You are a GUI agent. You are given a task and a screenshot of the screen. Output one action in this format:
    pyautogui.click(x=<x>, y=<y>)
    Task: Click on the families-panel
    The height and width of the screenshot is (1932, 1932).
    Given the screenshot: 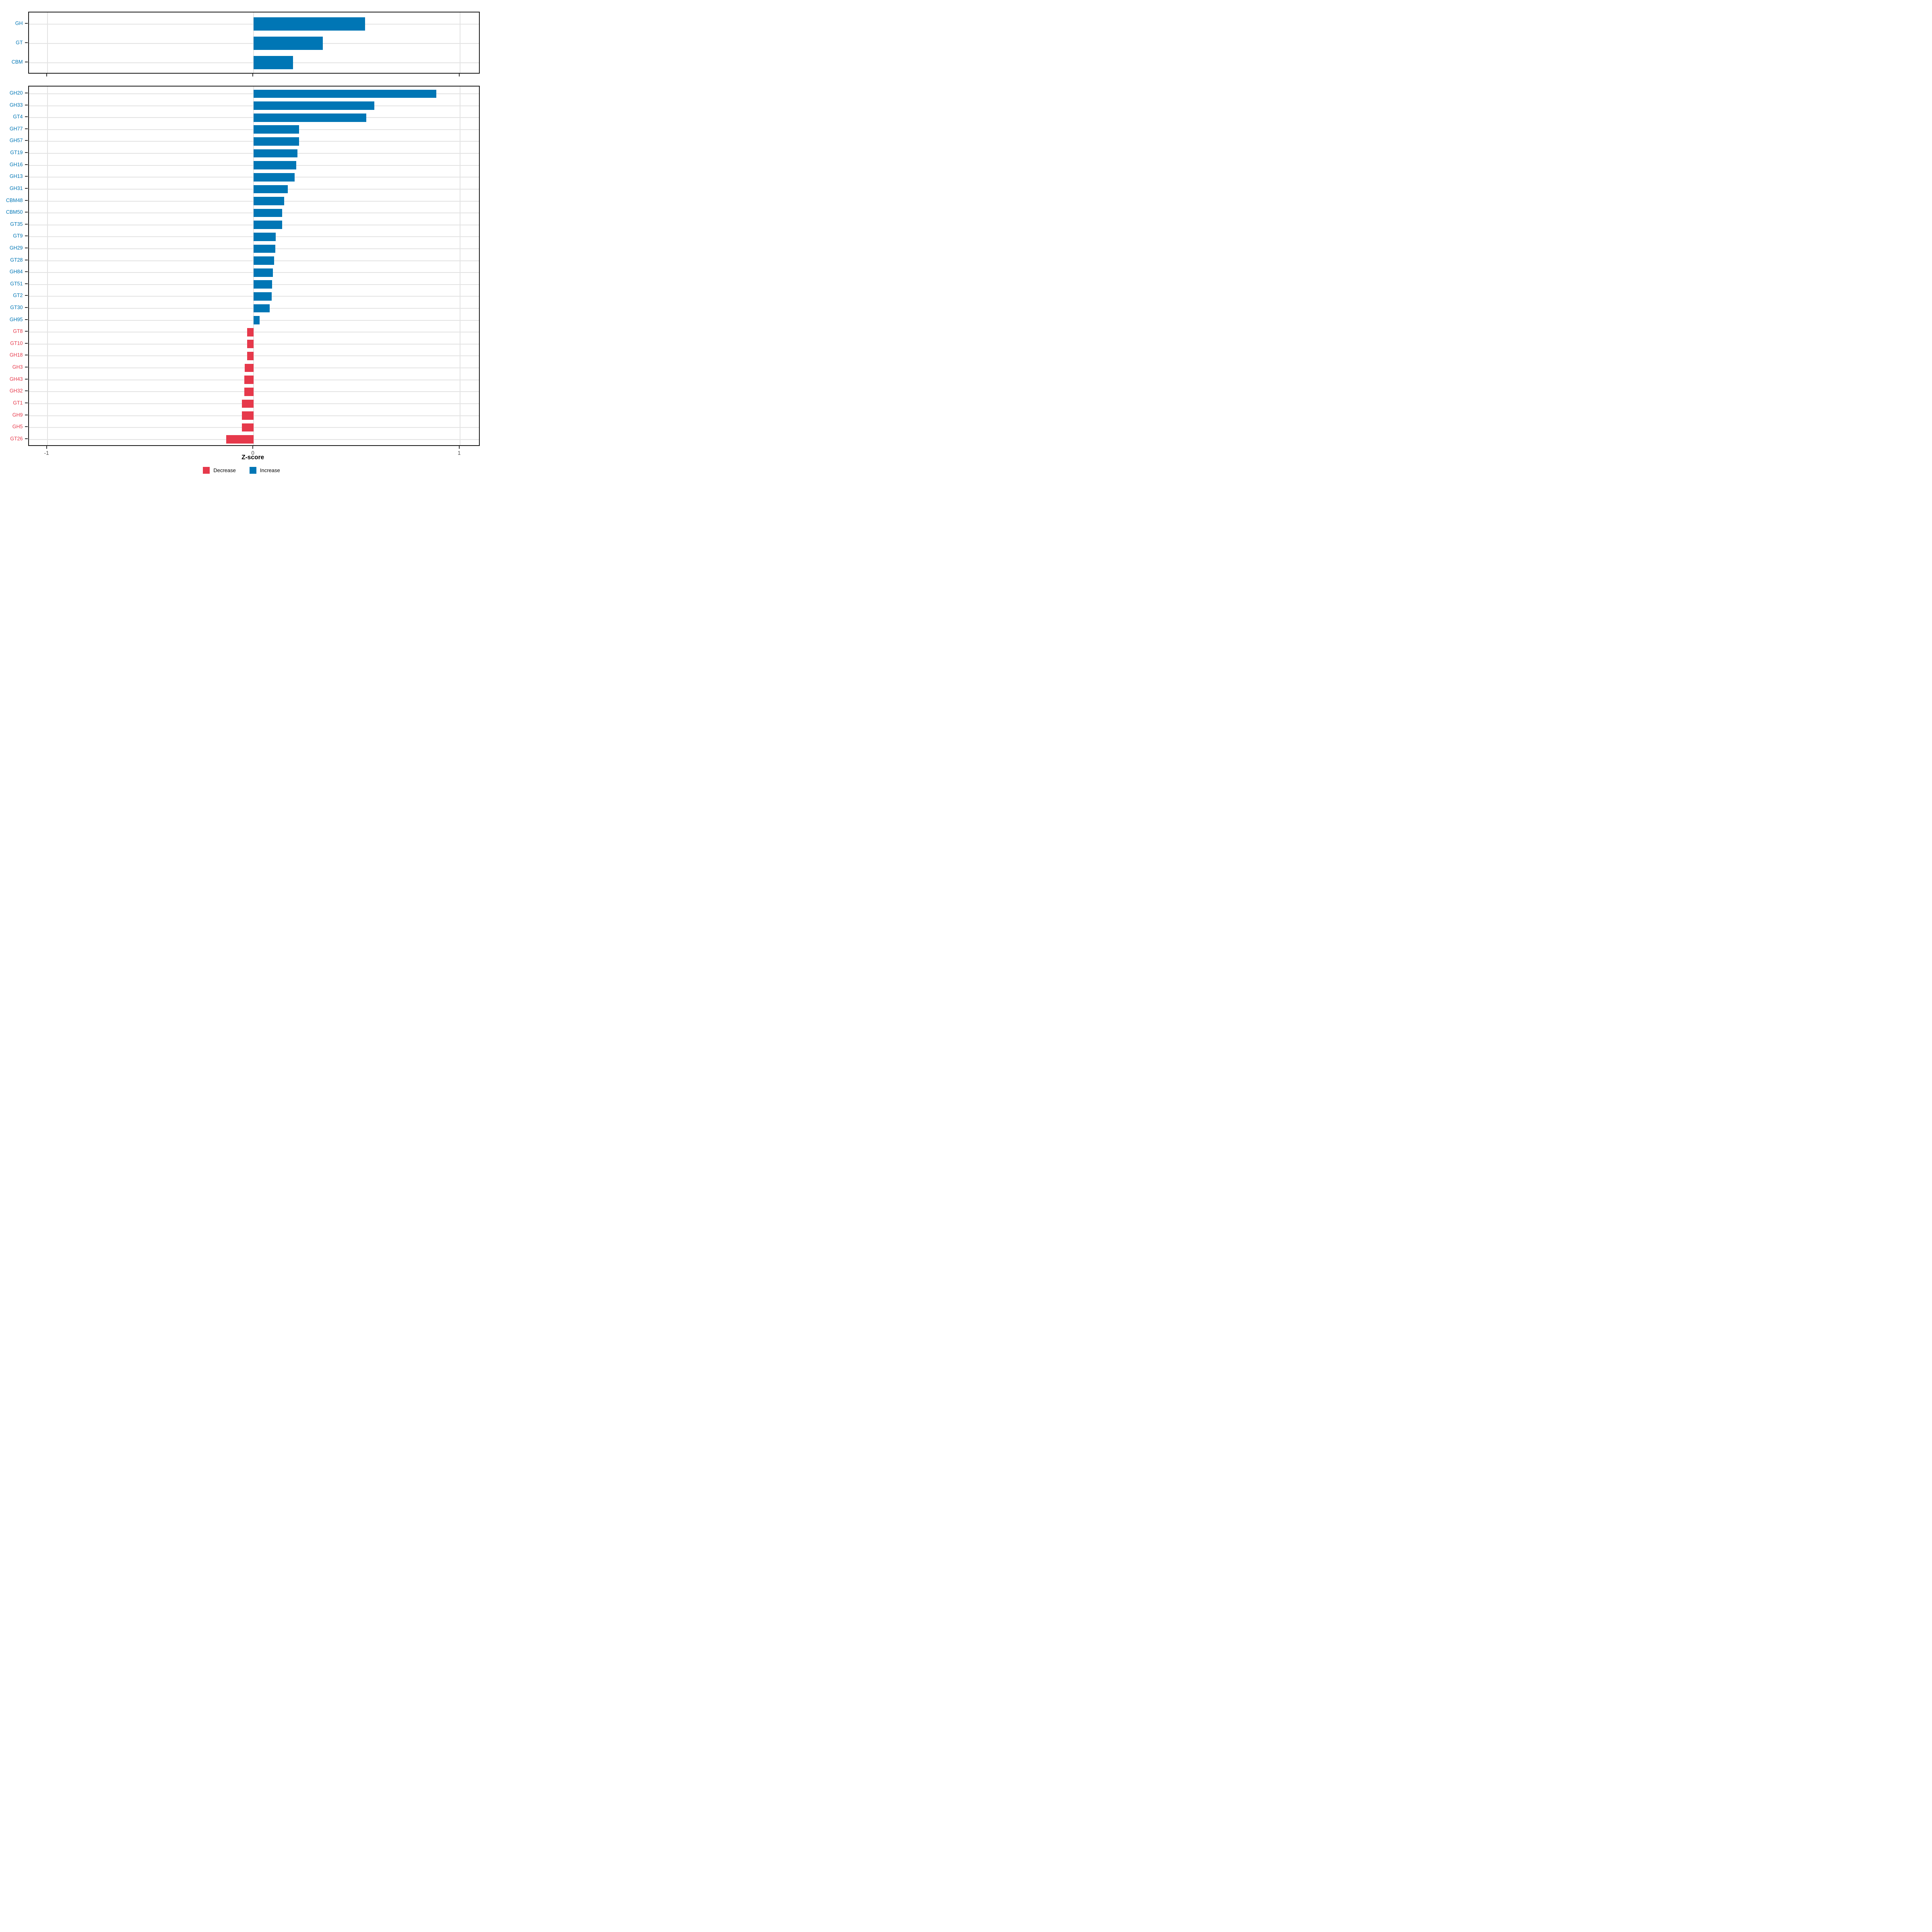 What is the action you would take?
    pyautogui.click(x=254, y=266)
    